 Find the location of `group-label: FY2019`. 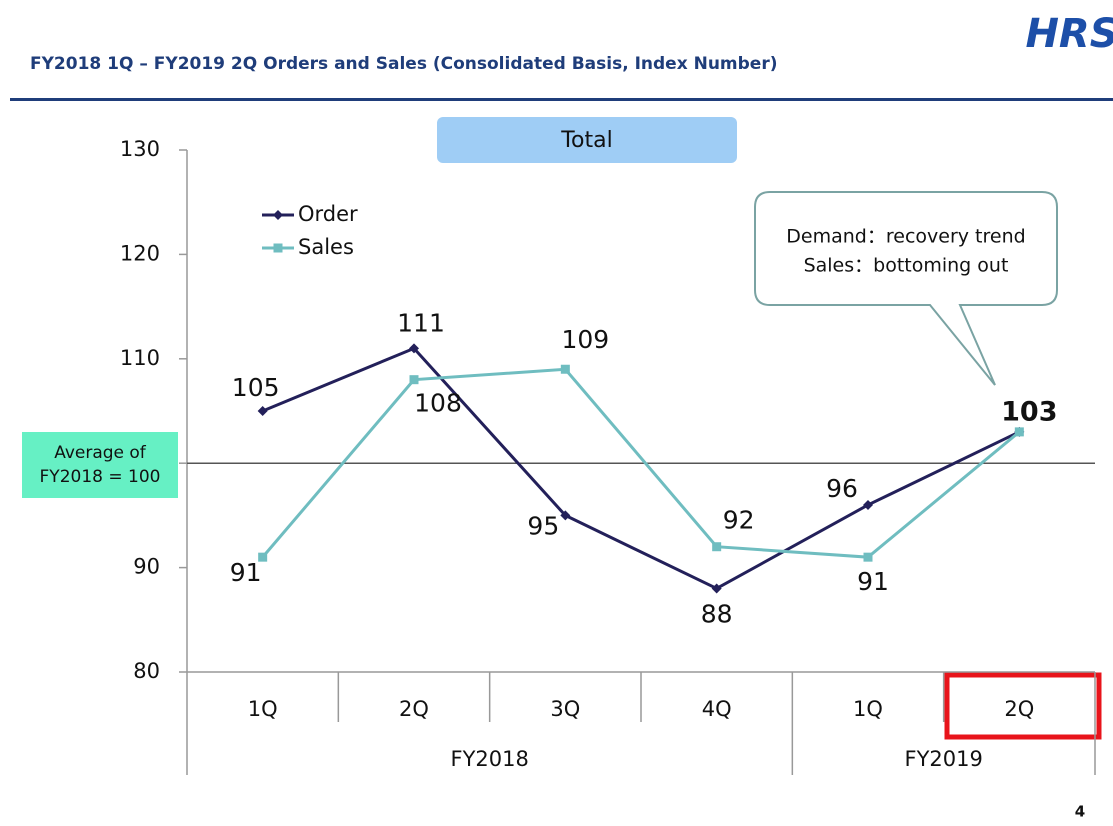

group-label: FY2019 is located at coordinates (943, 759).